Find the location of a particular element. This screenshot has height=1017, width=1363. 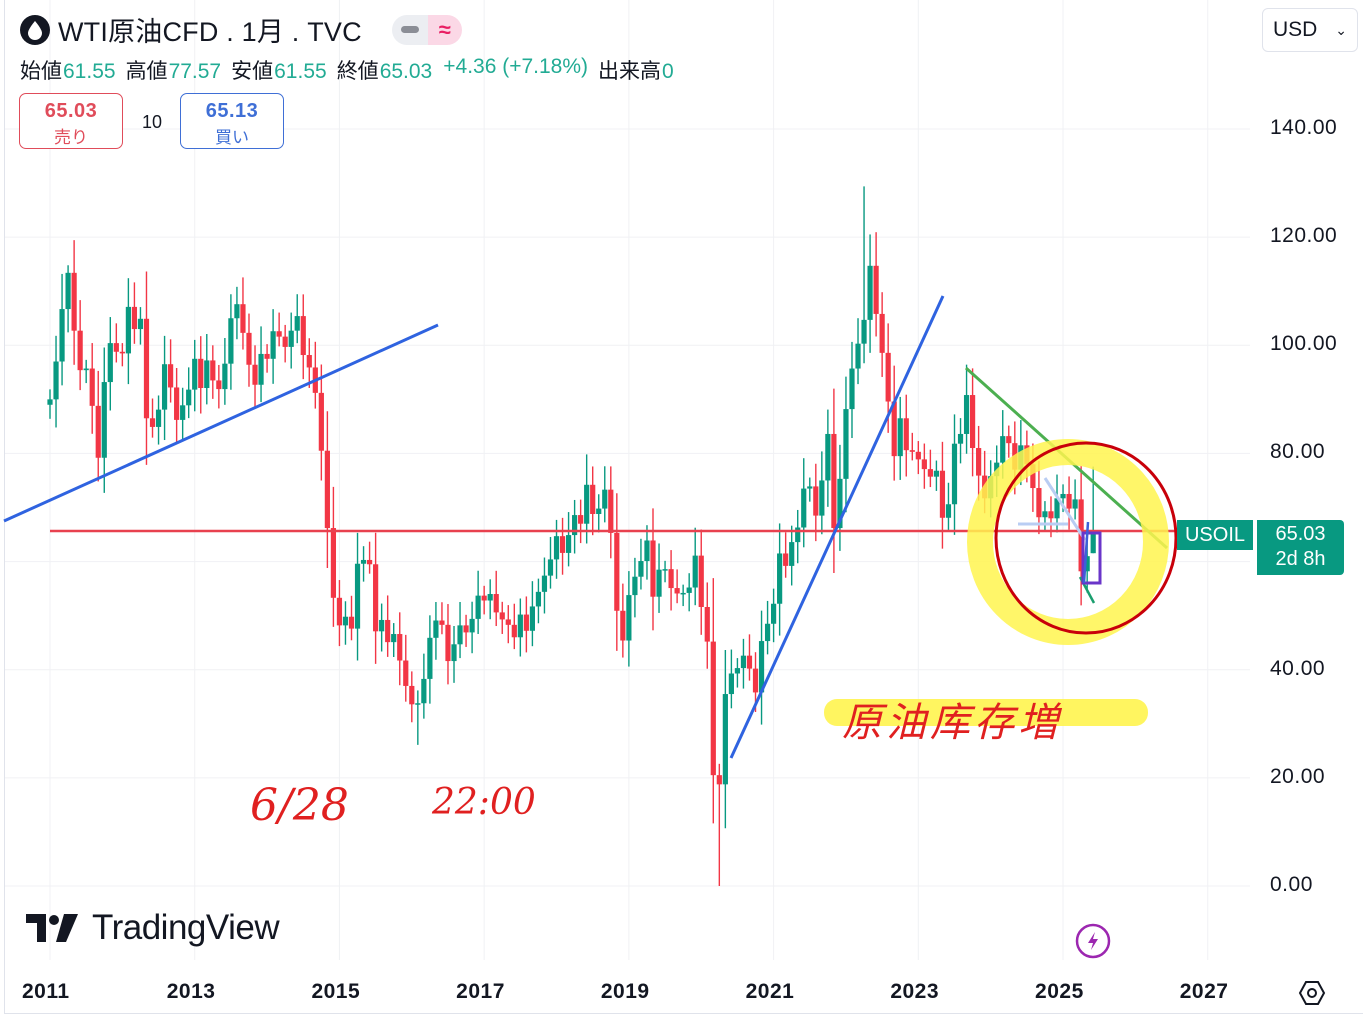

symbol-price-tag: USOIL is located at coordinates (1215, 535).